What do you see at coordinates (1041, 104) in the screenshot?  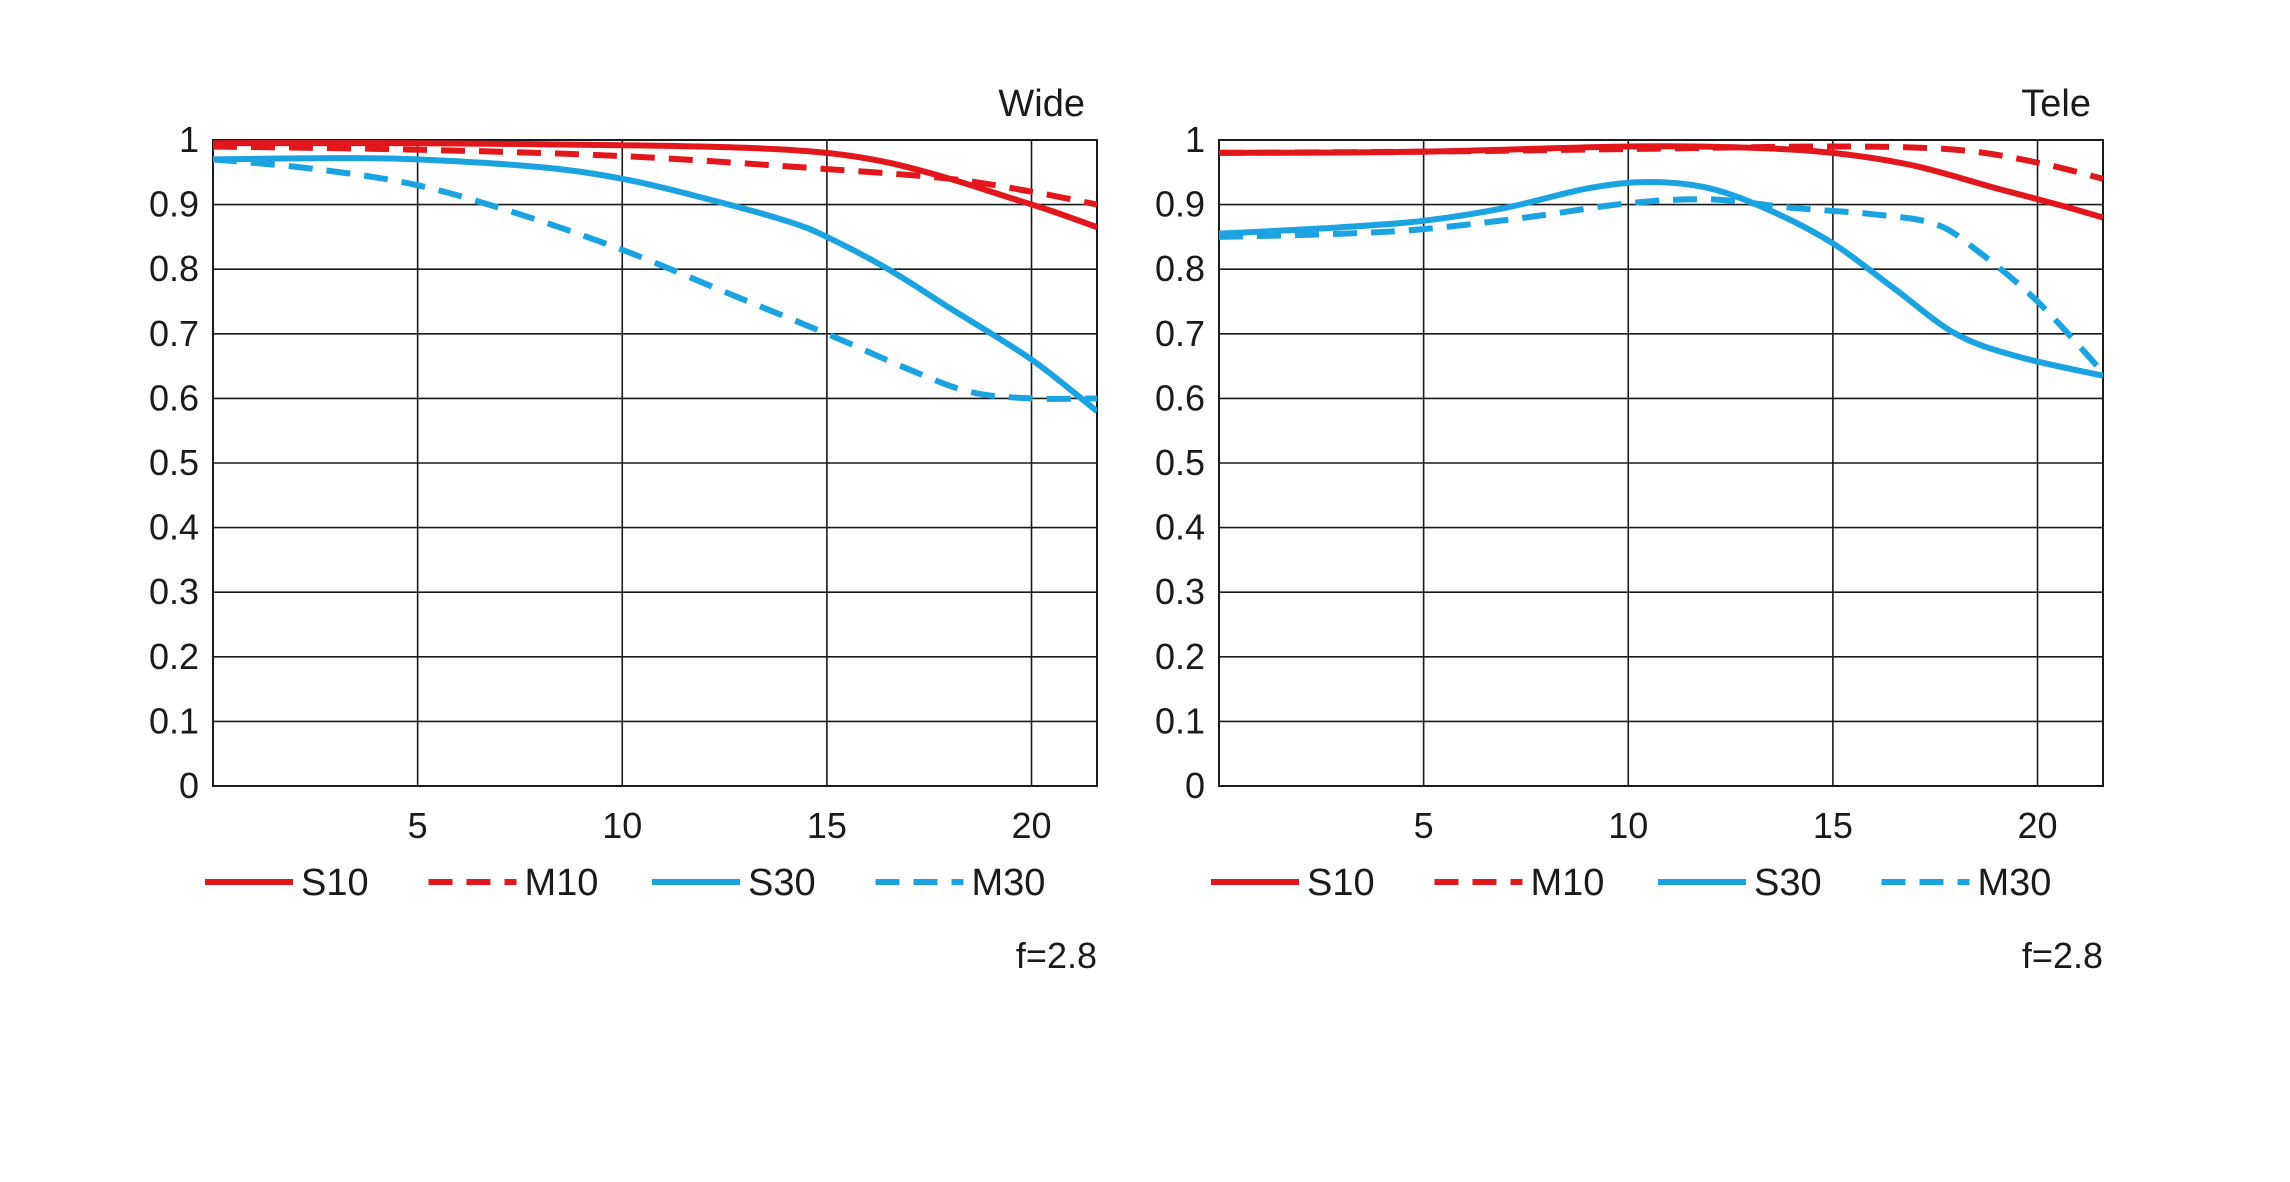 I see `chart-title: Wide` at bounding box center [1041, 104].